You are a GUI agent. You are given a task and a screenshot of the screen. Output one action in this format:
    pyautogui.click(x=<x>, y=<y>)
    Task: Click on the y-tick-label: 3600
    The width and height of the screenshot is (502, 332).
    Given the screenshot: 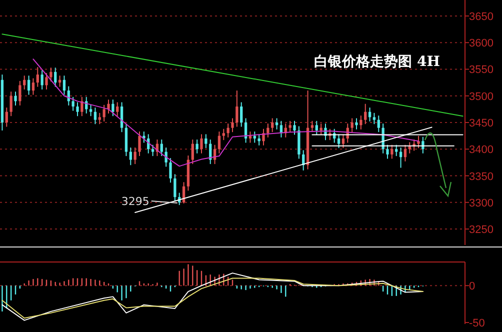 What is the action you would take?
    pyautogui.click(x=481, y=44)
    